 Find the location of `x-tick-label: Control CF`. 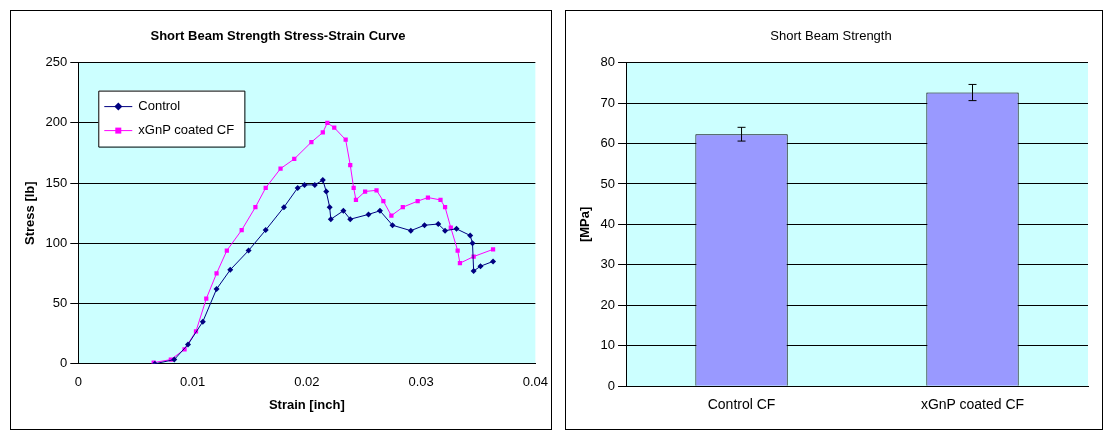

x-tick-label: Control CF is located at coordinates (741, 404).